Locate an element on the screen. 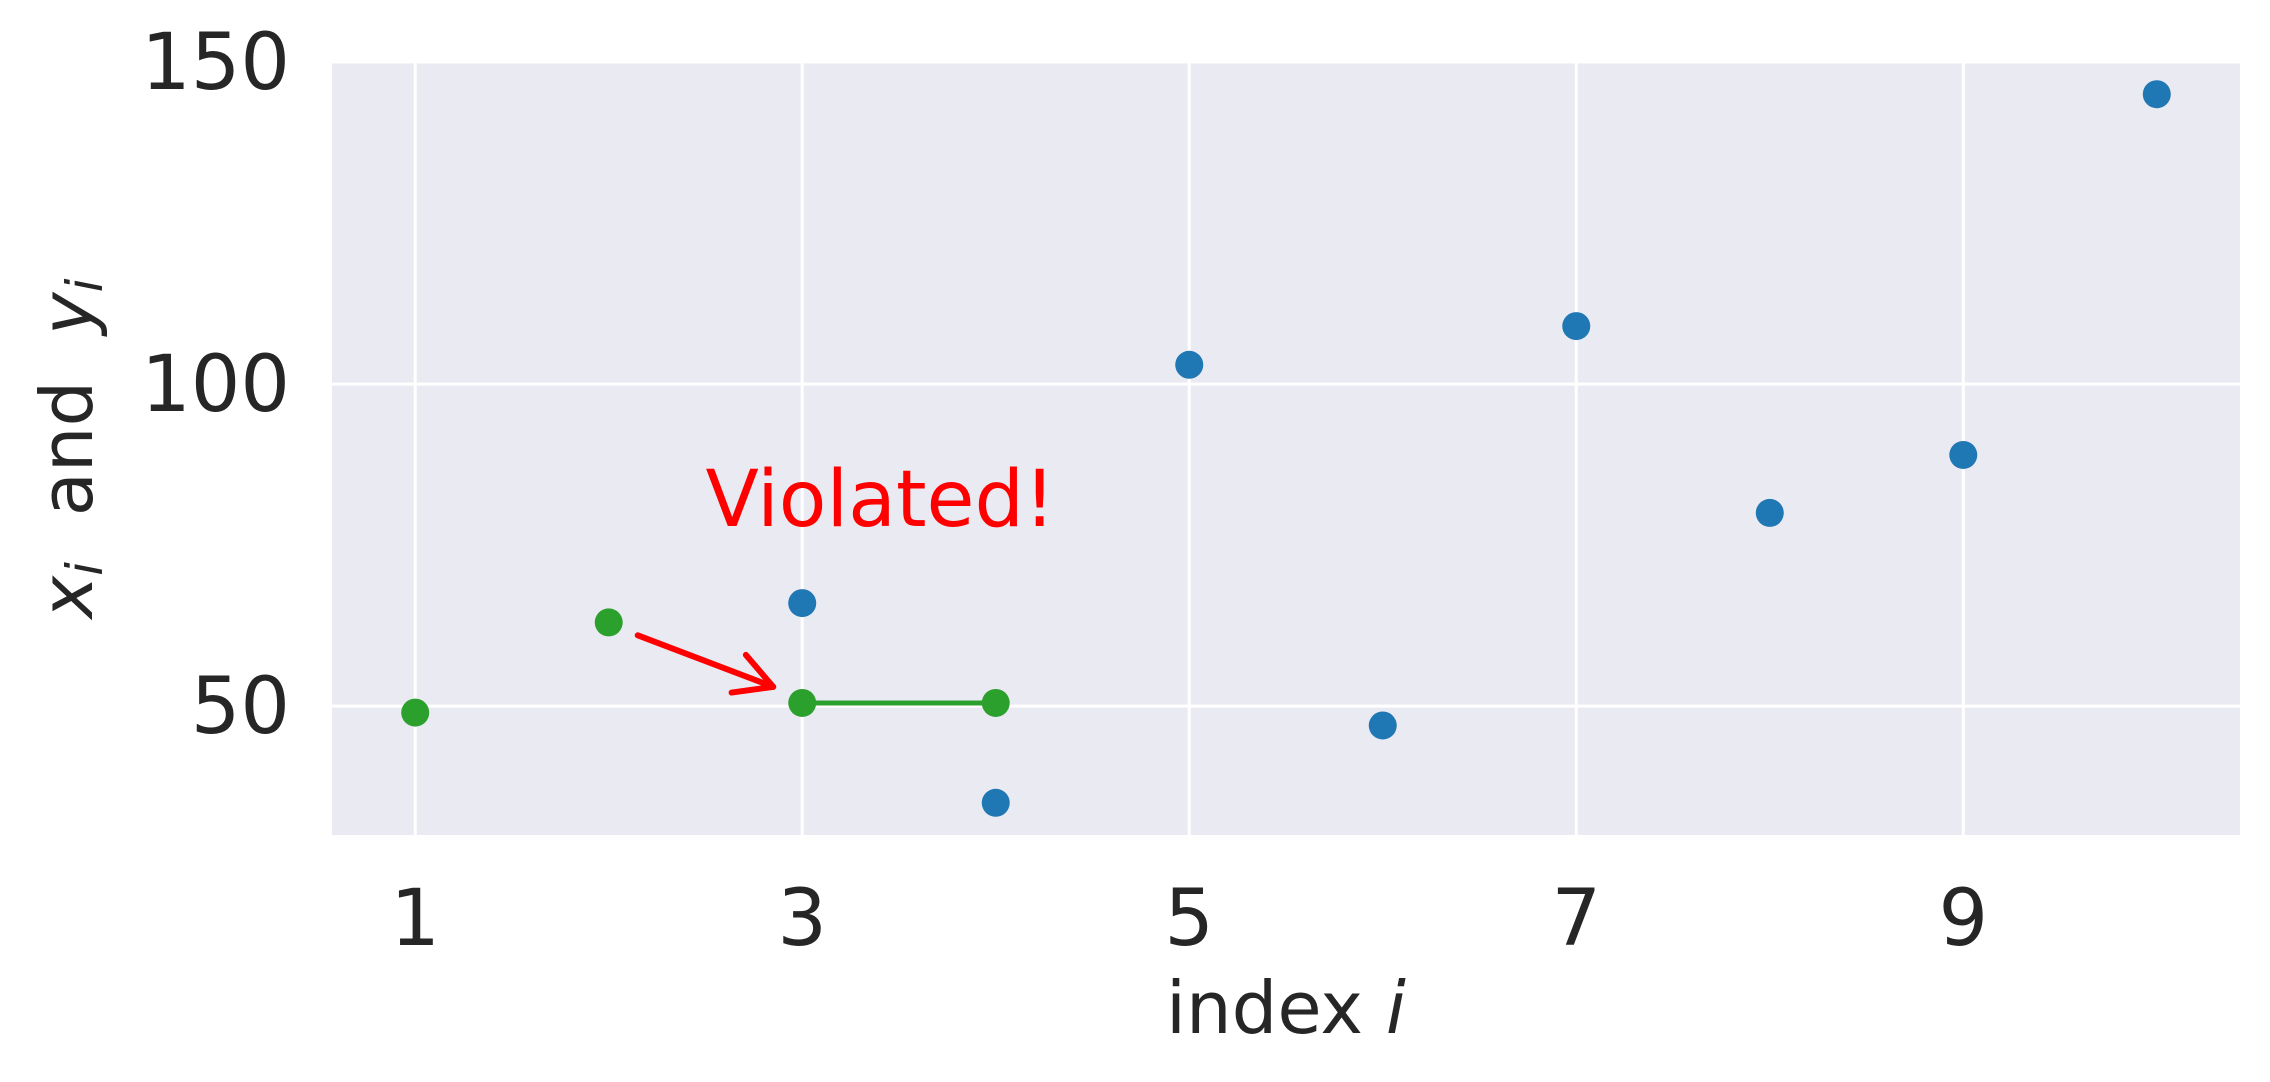  annotation: Violated! is located at coordinates (844, 575).